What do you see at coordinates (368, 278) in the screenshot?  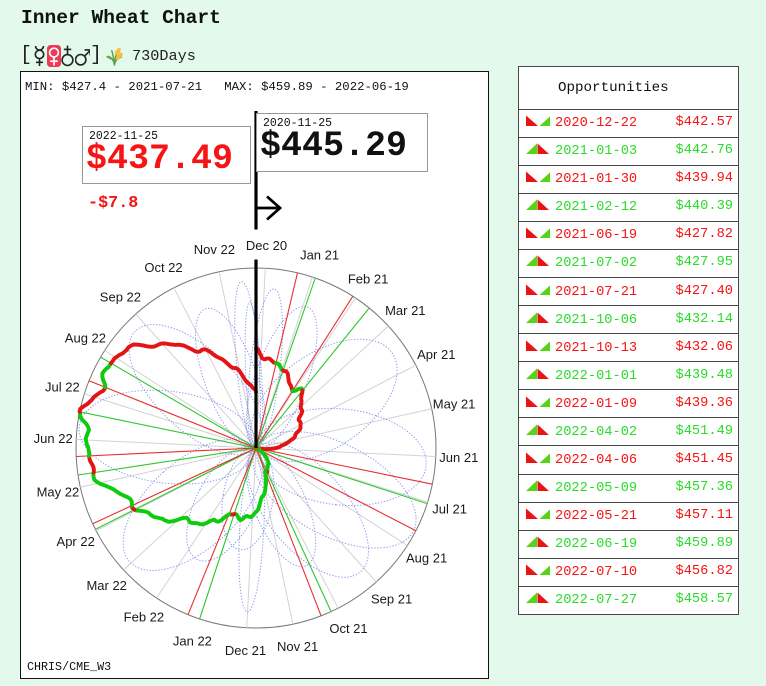 I see `svg-text: Feb 21` at bounding box center [368, 278].